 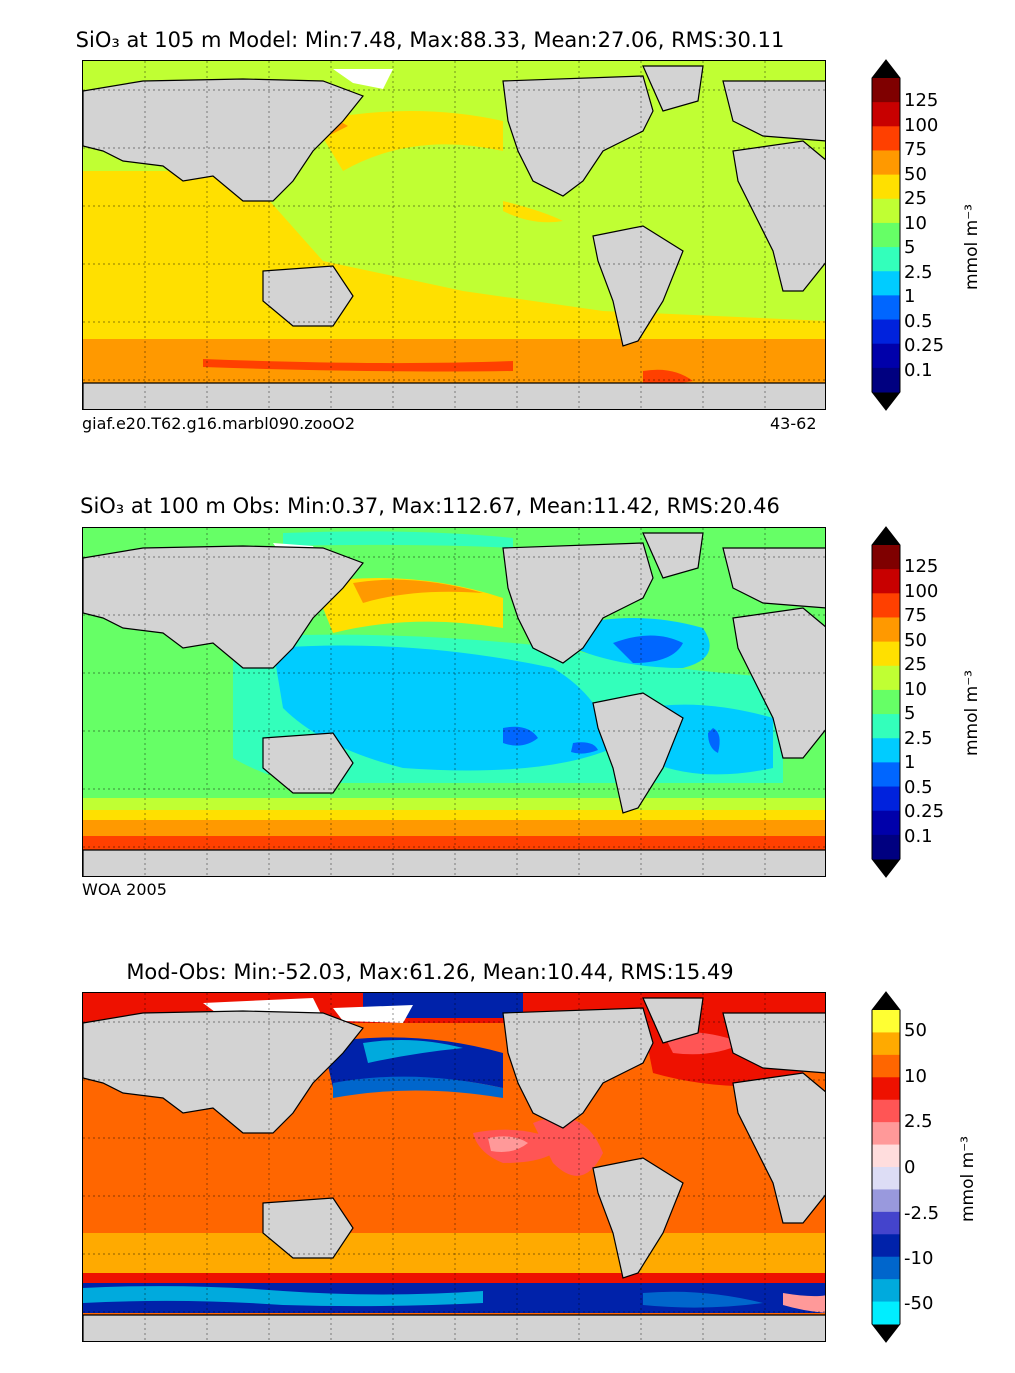 What do you see at coordinates (919, 1303) in the screenshot?
I see `diff-cb-label: -50` at bounding box center [919, 1303].